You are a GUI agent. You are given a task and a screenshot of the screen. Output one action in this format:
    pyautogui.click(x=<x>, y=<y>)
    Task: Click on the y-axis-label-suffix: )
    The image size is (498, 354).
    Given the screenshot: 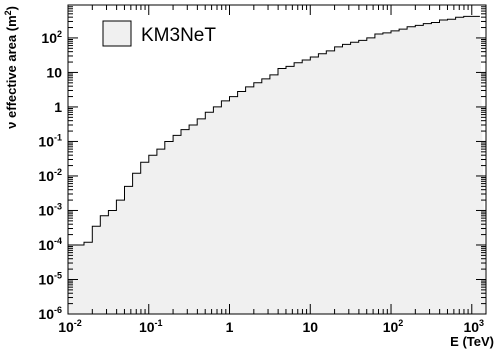 What is the action you would take?
    pyautogui.click(x=11, y=8)
    